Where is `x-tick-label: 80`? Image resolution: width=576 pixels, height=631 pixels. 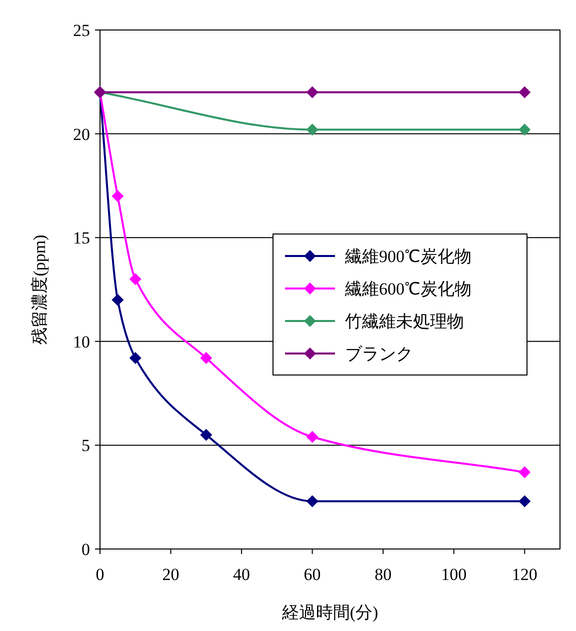
x-tick-label: 80 is located at coordinates (383, 574).